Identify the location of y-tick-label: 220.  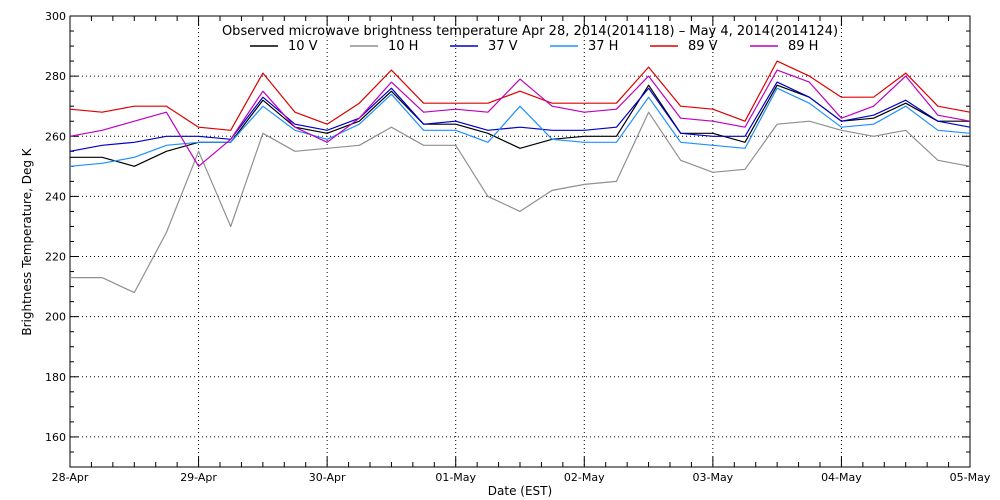
(55, 257).